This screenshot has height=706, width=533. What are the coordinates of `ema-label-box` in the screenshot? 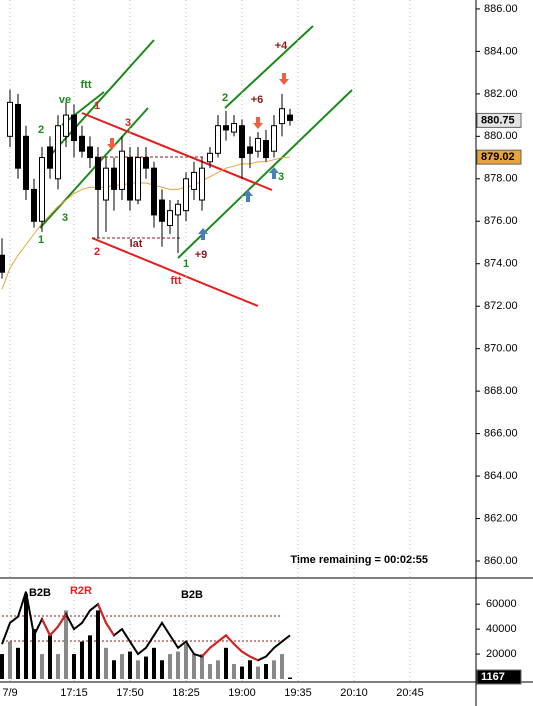 It's located at (499, 157).